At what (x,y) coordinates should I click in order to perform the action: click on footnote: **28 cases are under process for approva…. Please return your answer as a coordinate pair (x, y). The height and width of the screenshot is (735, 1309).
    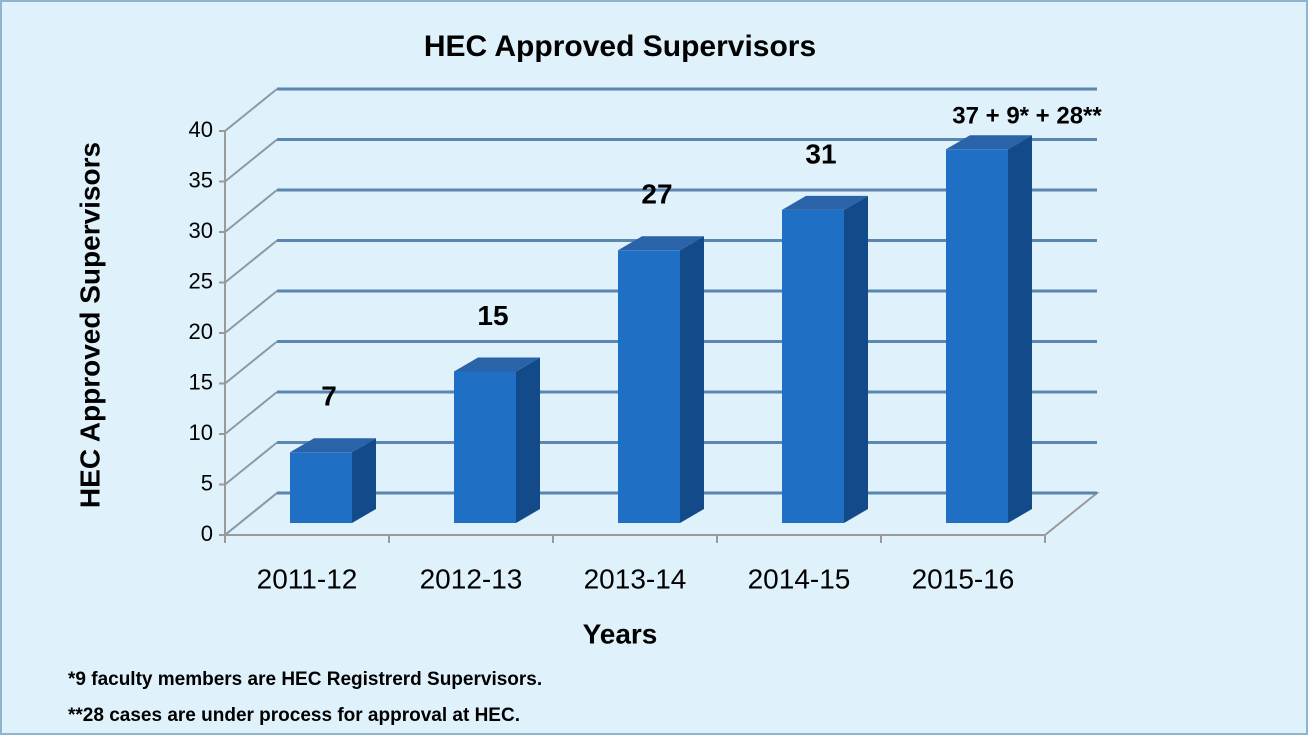
    Looking at the image, I should click on (294, 715).